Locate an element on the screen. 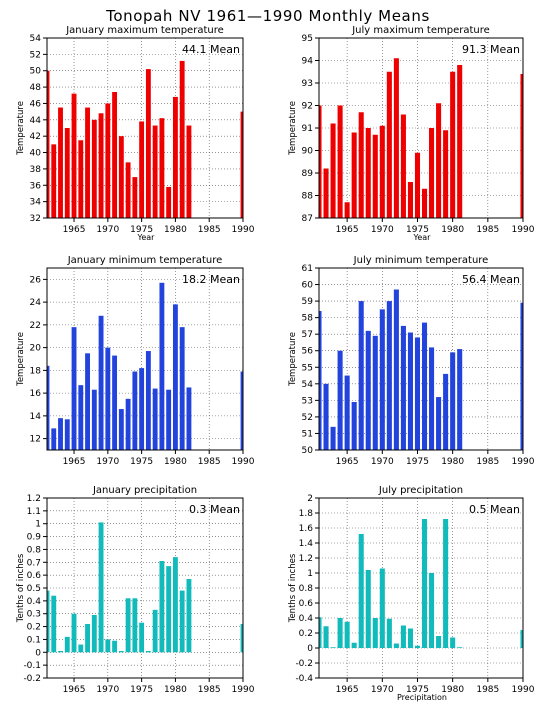  x-axis-label: Precipitation is located at coordinates (422, 697).